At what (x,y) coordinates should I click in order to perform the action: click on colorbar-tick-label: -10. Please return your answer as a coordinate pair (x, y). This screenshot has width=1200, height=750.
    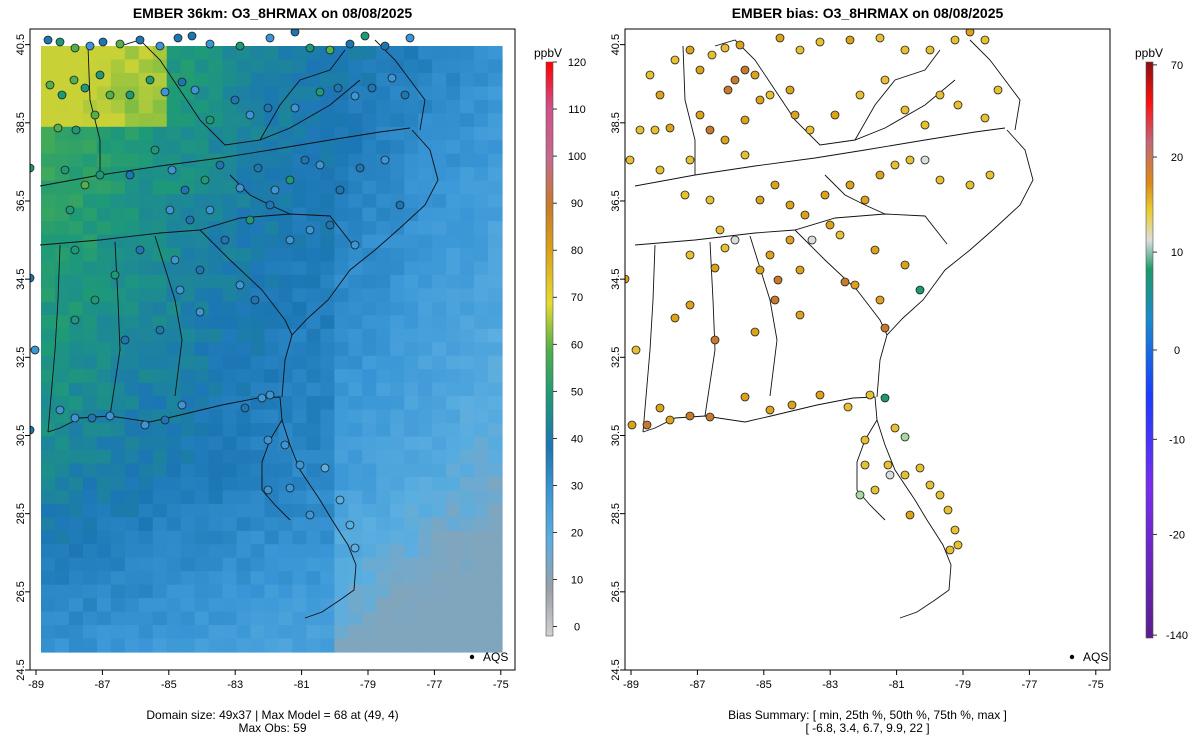
    Looking at the image, I should click on (1177, 440).